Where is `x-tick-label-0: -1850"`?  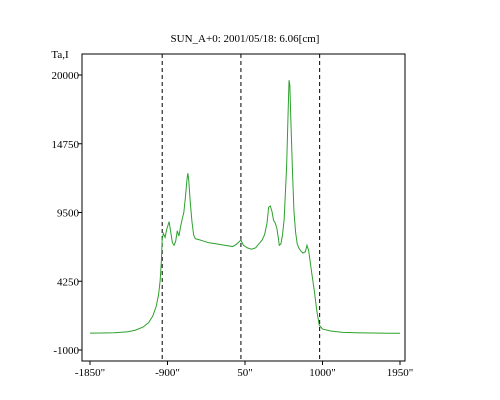 x-tick-label-0: -1850" is located at coordinates (90, 373).